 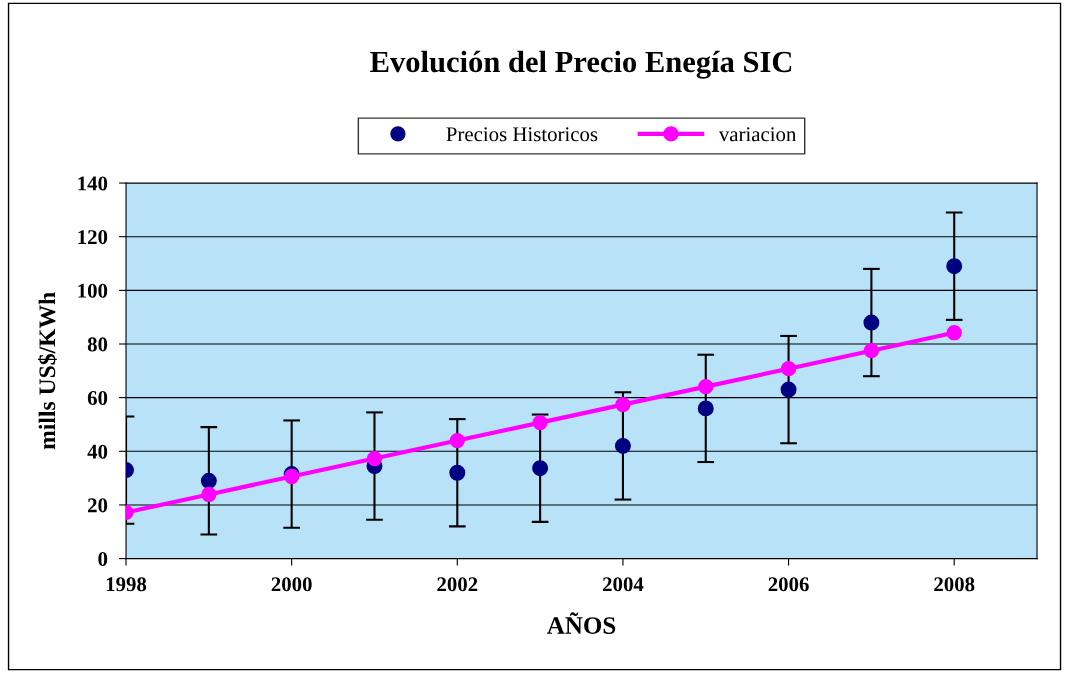 I want to click on y-tick-label: 0, so click(x=103, y=559).